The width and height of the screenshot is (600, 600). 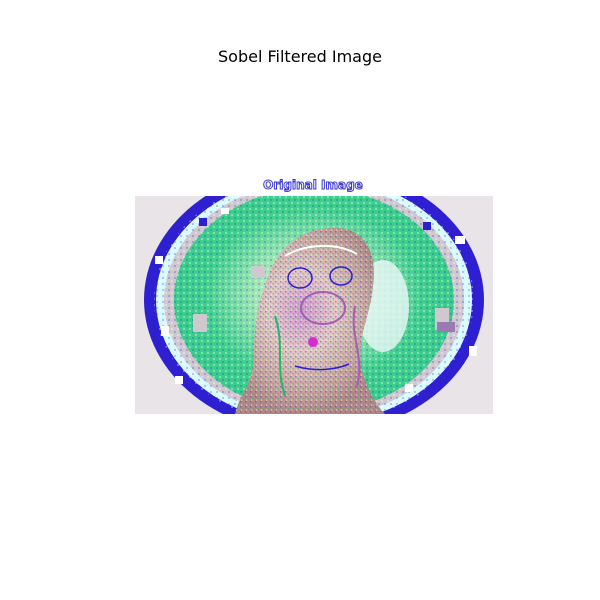 I want to click on image-embedded-label: Original Image, so click(x=313, y=185).